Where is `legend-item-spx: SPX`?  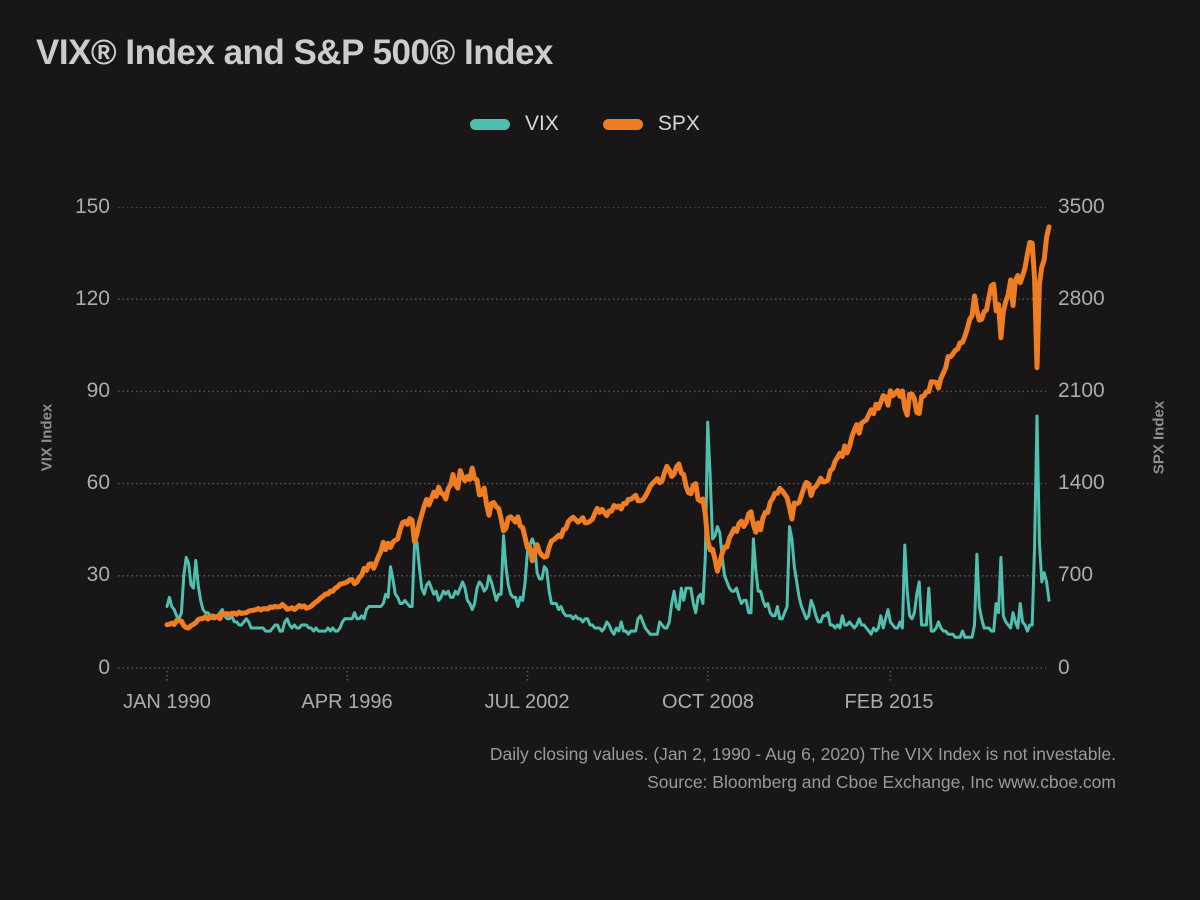
legend-item-spx: SPX is located at coordinates (651, 124).